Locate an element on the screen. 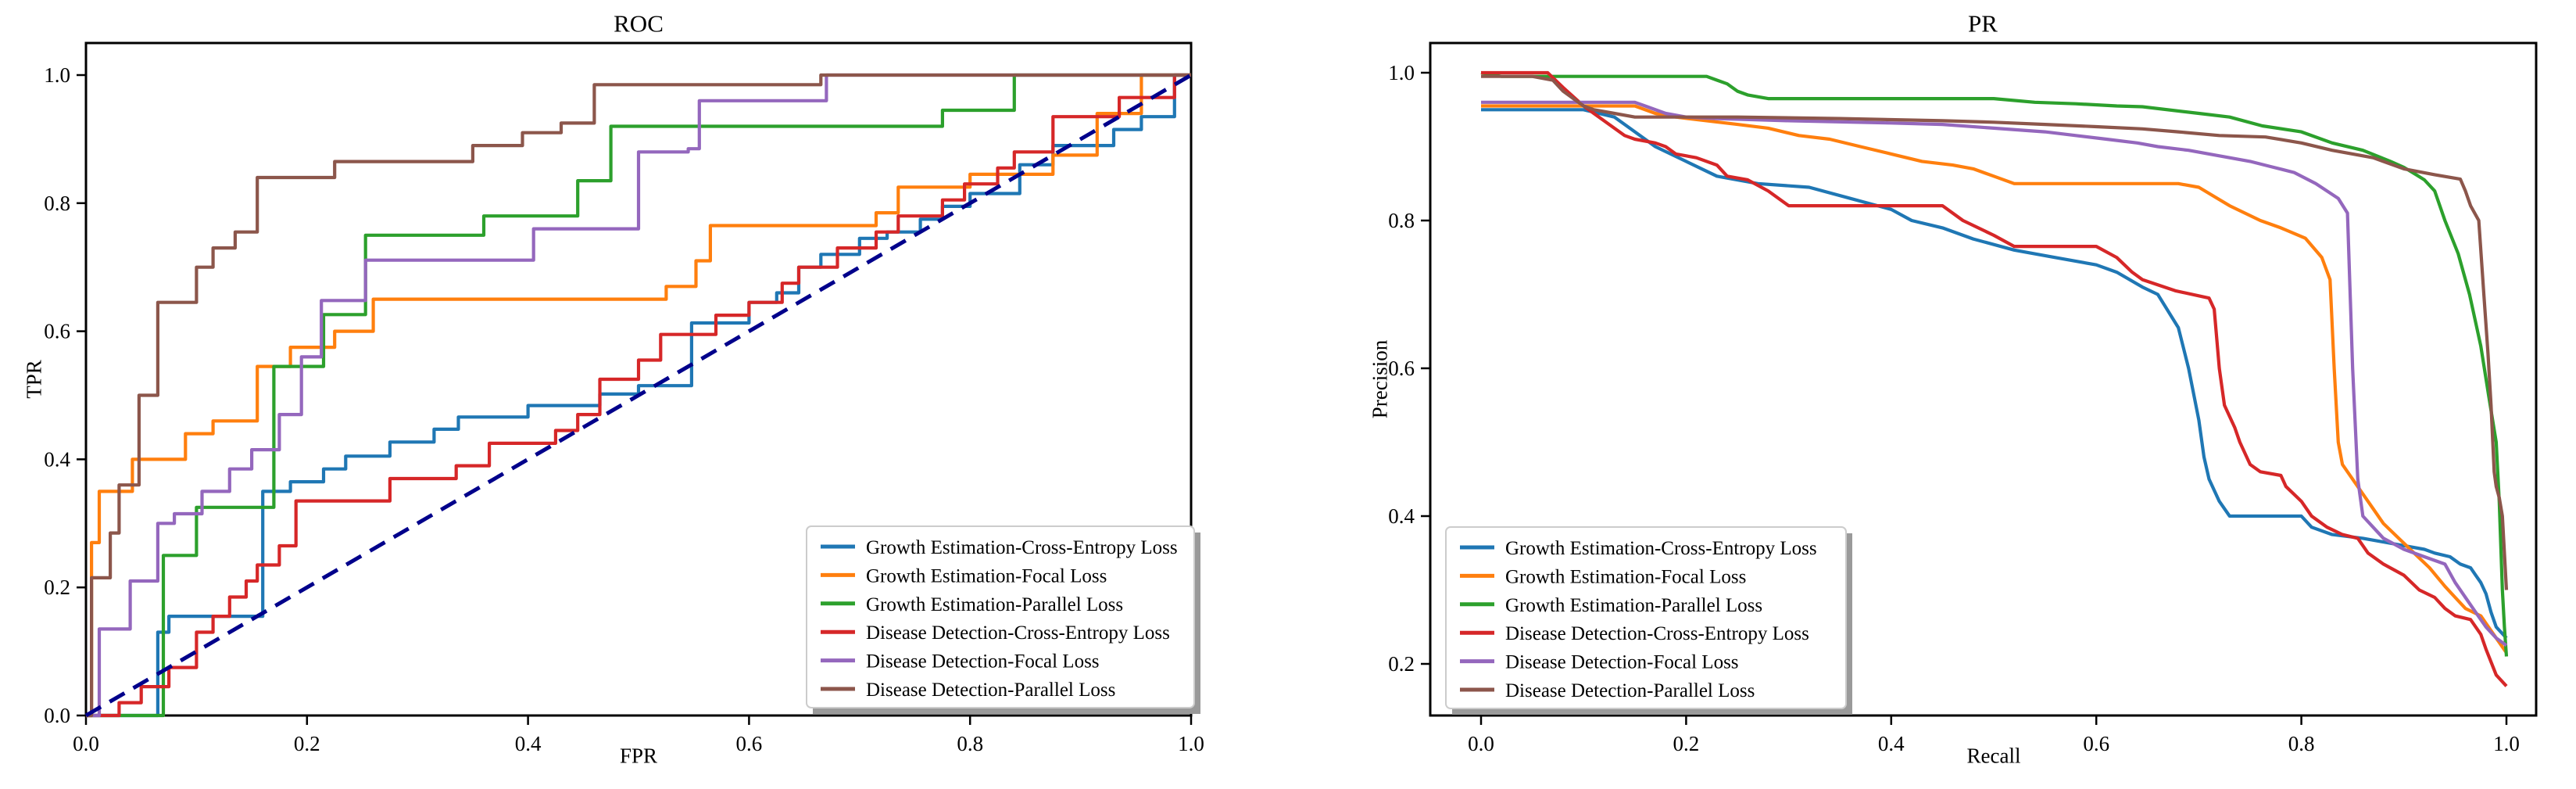 The image size is (2576, 789). roc-x-tick-label: 1.0 is located at coordinates (1191, 743).